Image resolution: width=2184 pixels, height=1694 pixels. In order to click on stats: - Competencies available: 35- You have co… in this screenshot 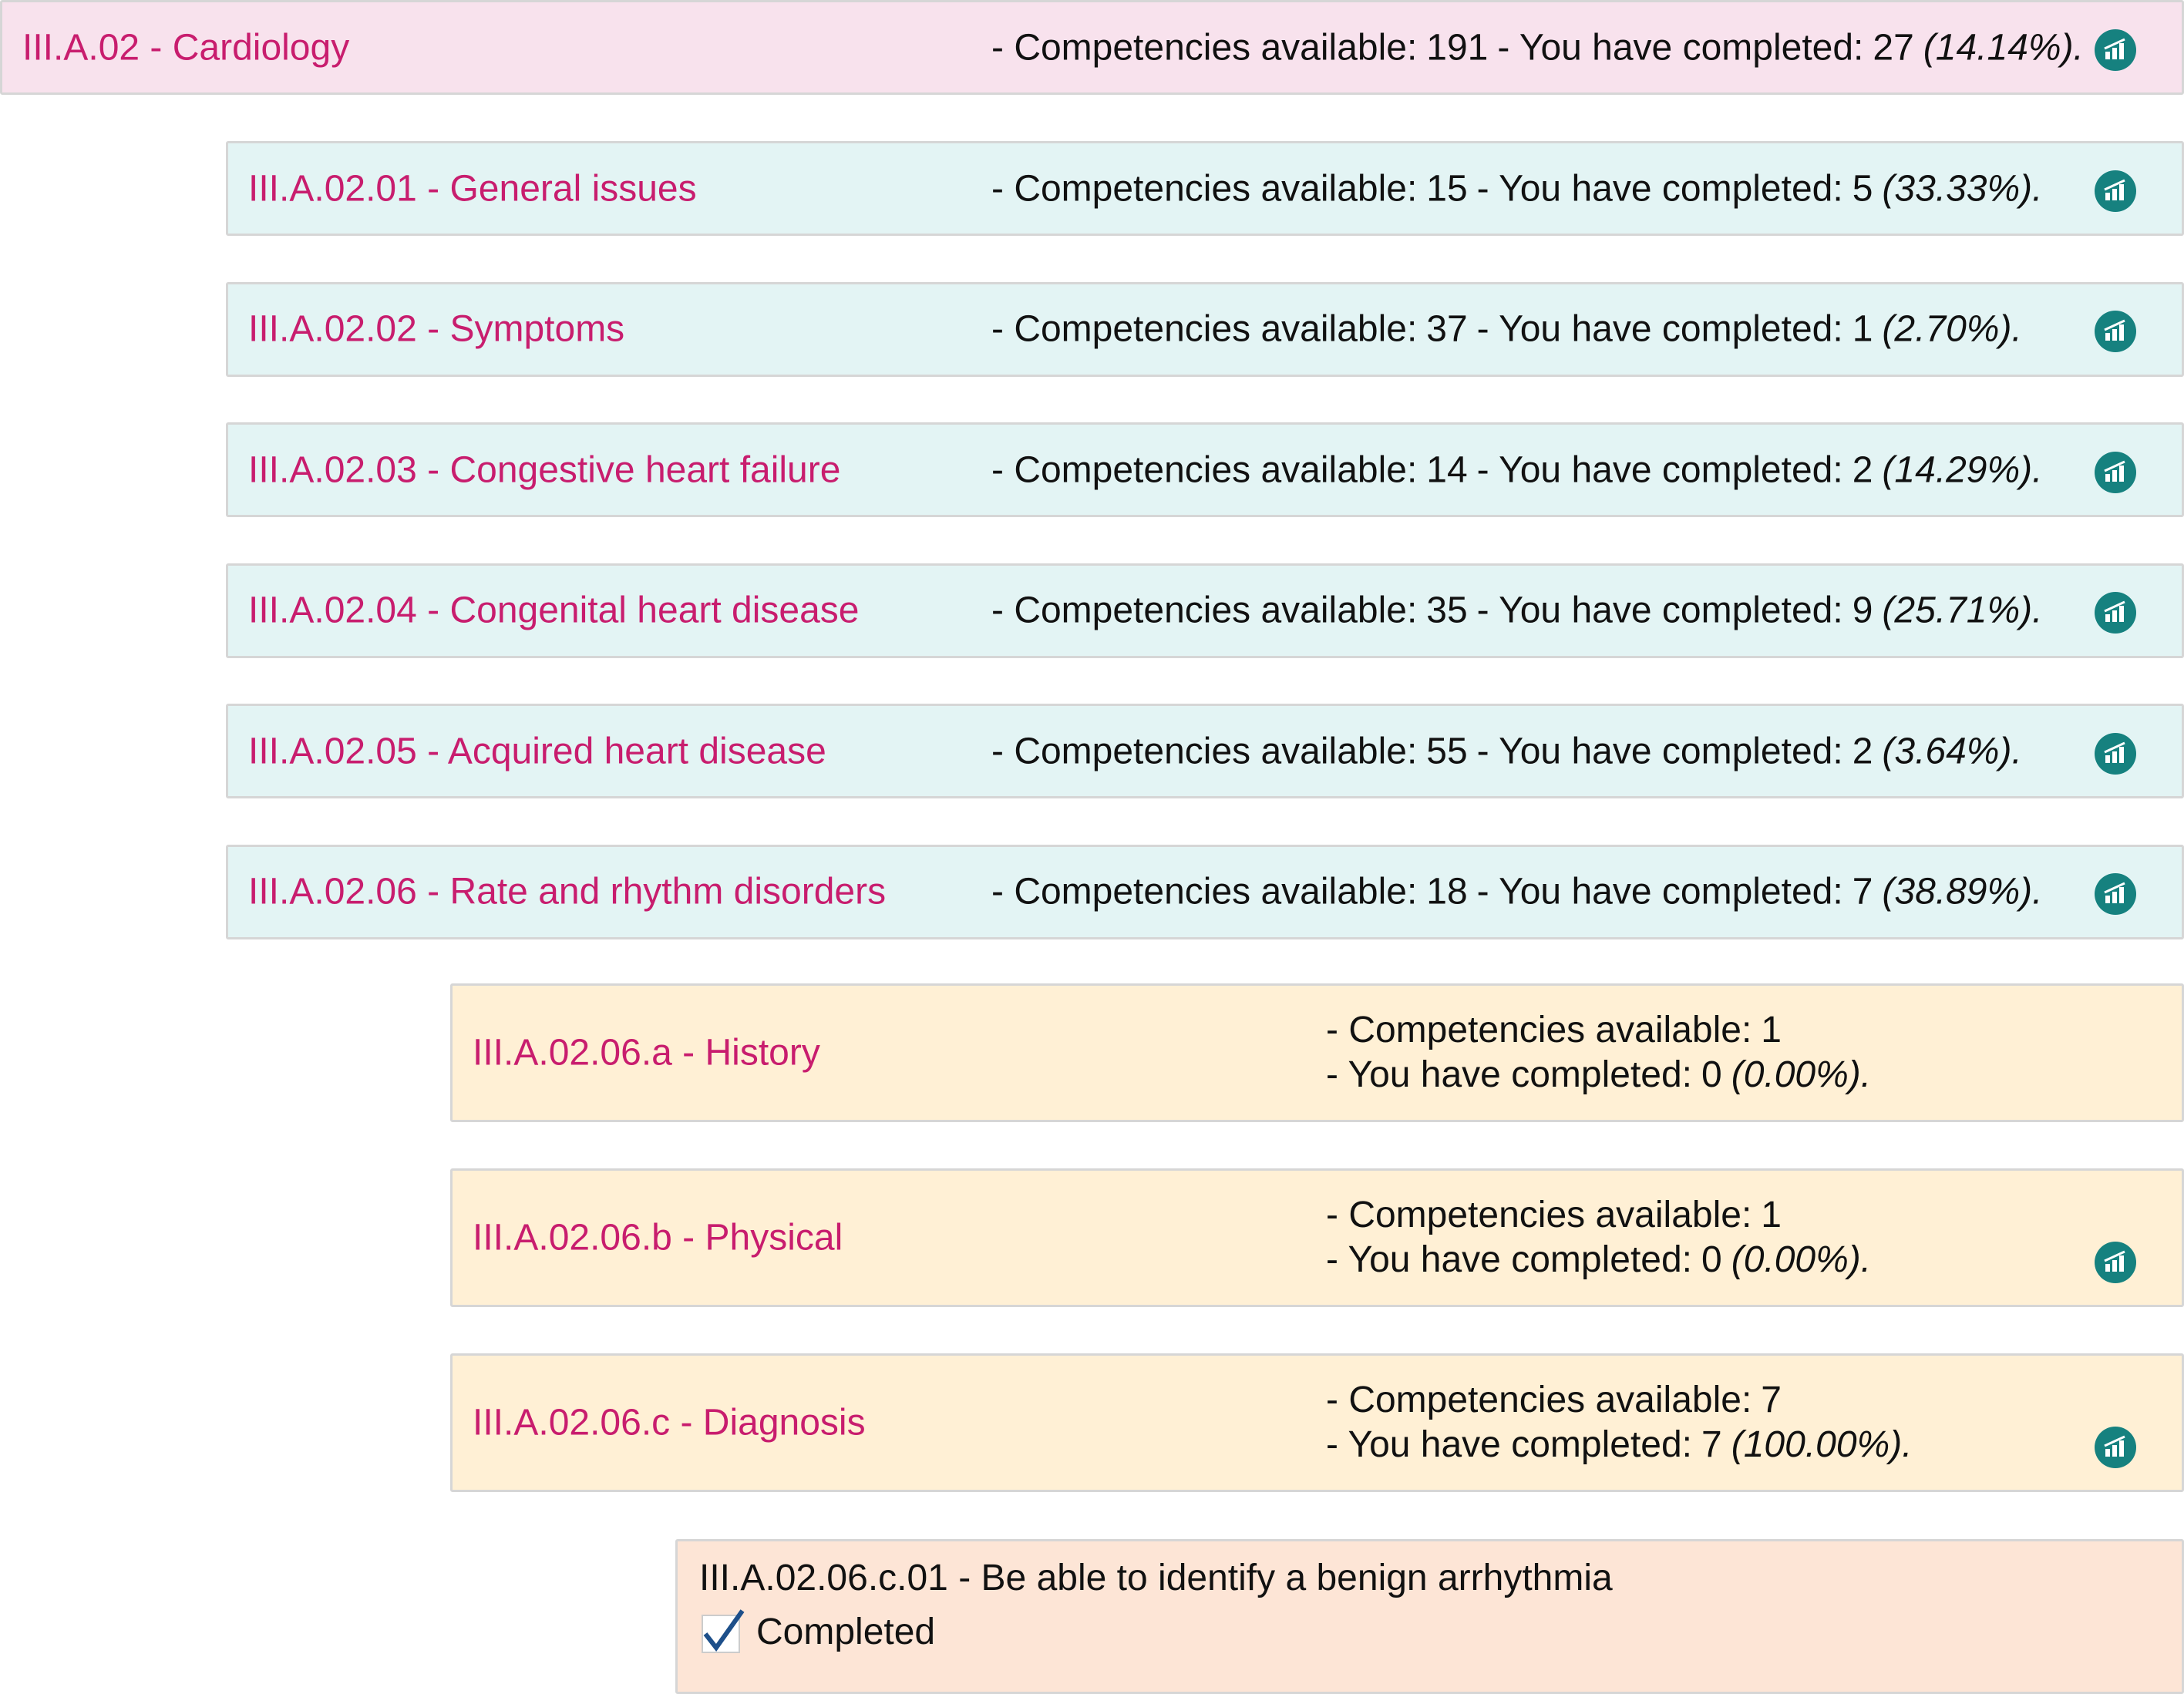, I will do `click(1521, 611)`.